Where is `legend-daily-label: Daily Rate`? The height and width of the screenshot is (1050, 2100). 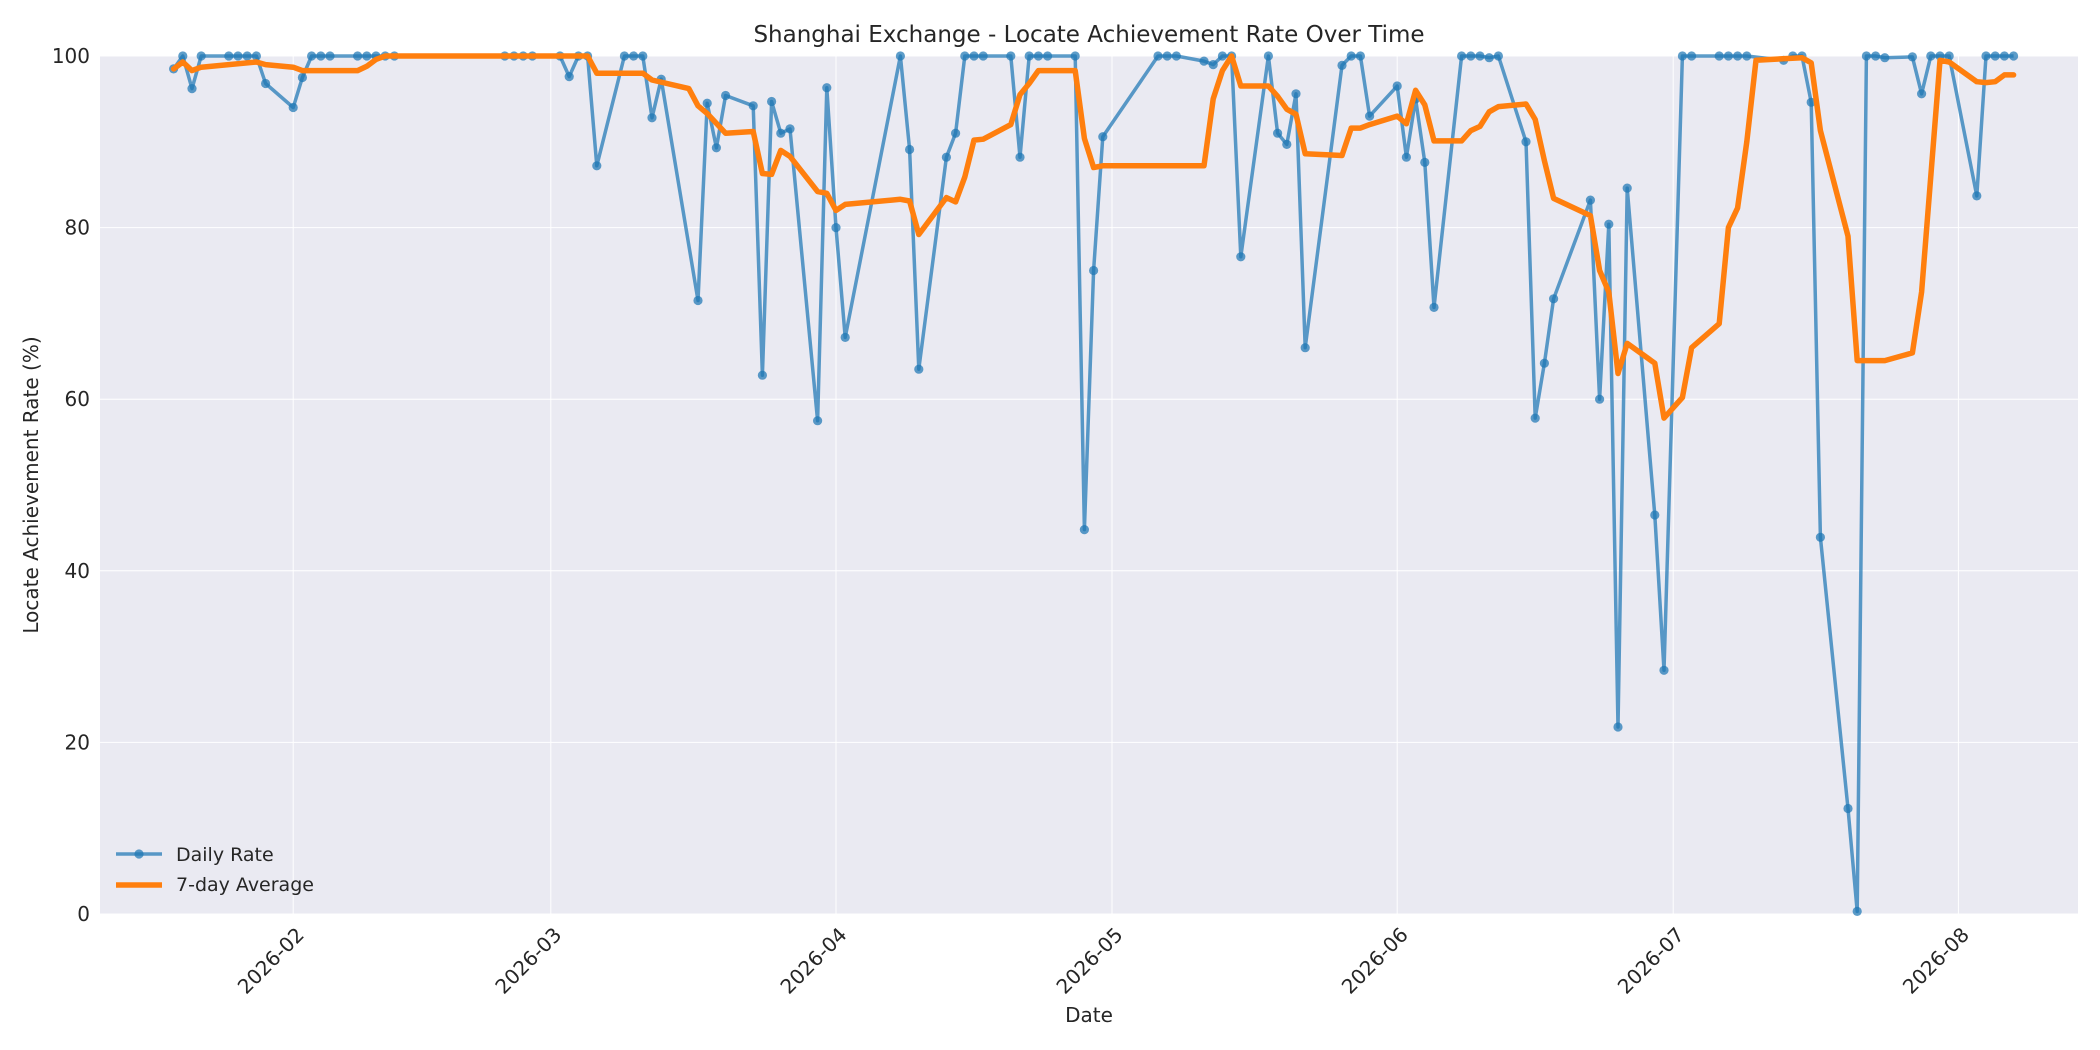
legend-daily-label: Daily Rate is located at coordinates (225, 855).